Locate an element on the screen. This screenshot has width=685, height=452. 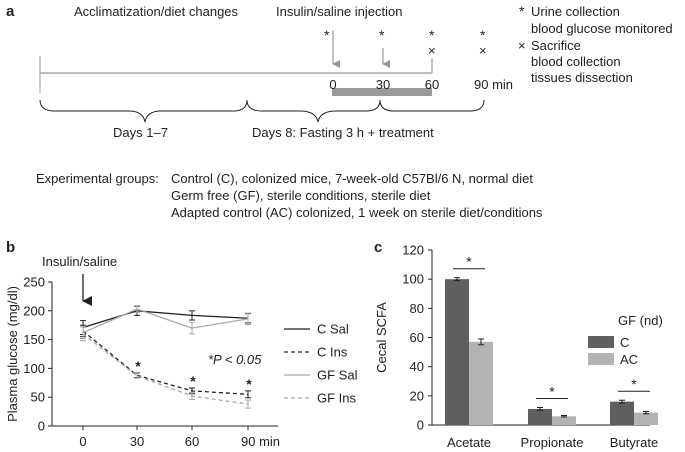
glucose-chart-plot: * * * is located at coordinates (166, 357).